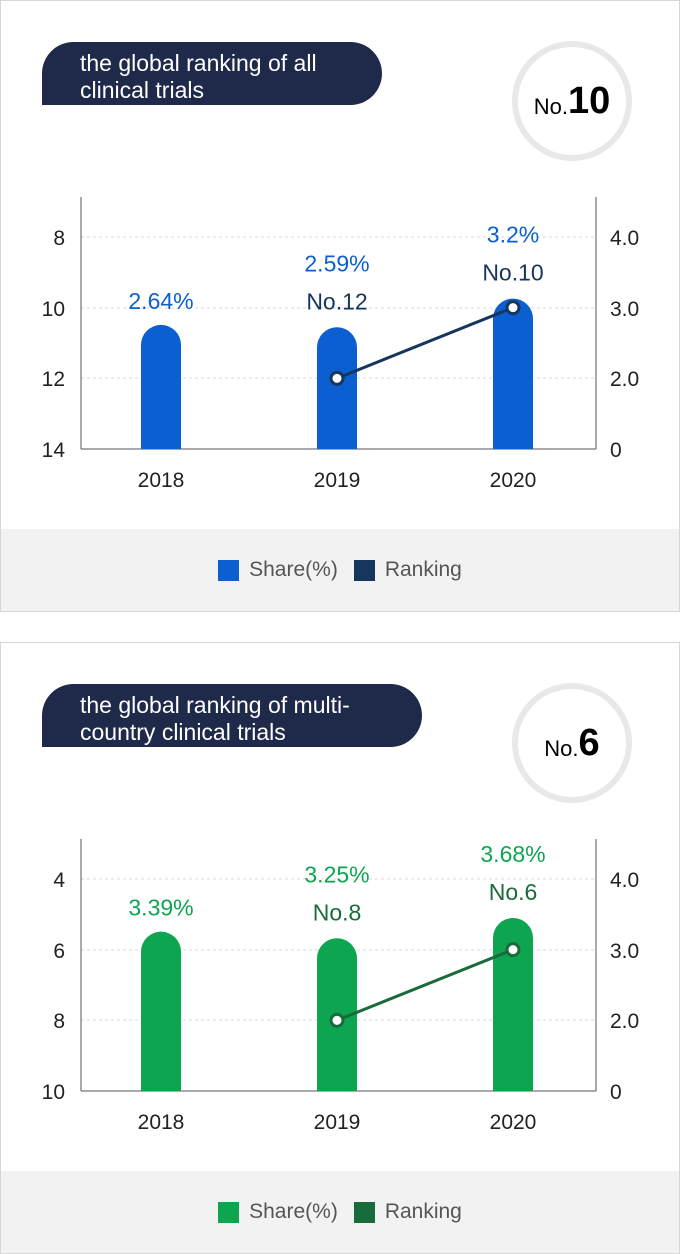  I want to click on ranking-badge: No. 10, so click(572, 101).